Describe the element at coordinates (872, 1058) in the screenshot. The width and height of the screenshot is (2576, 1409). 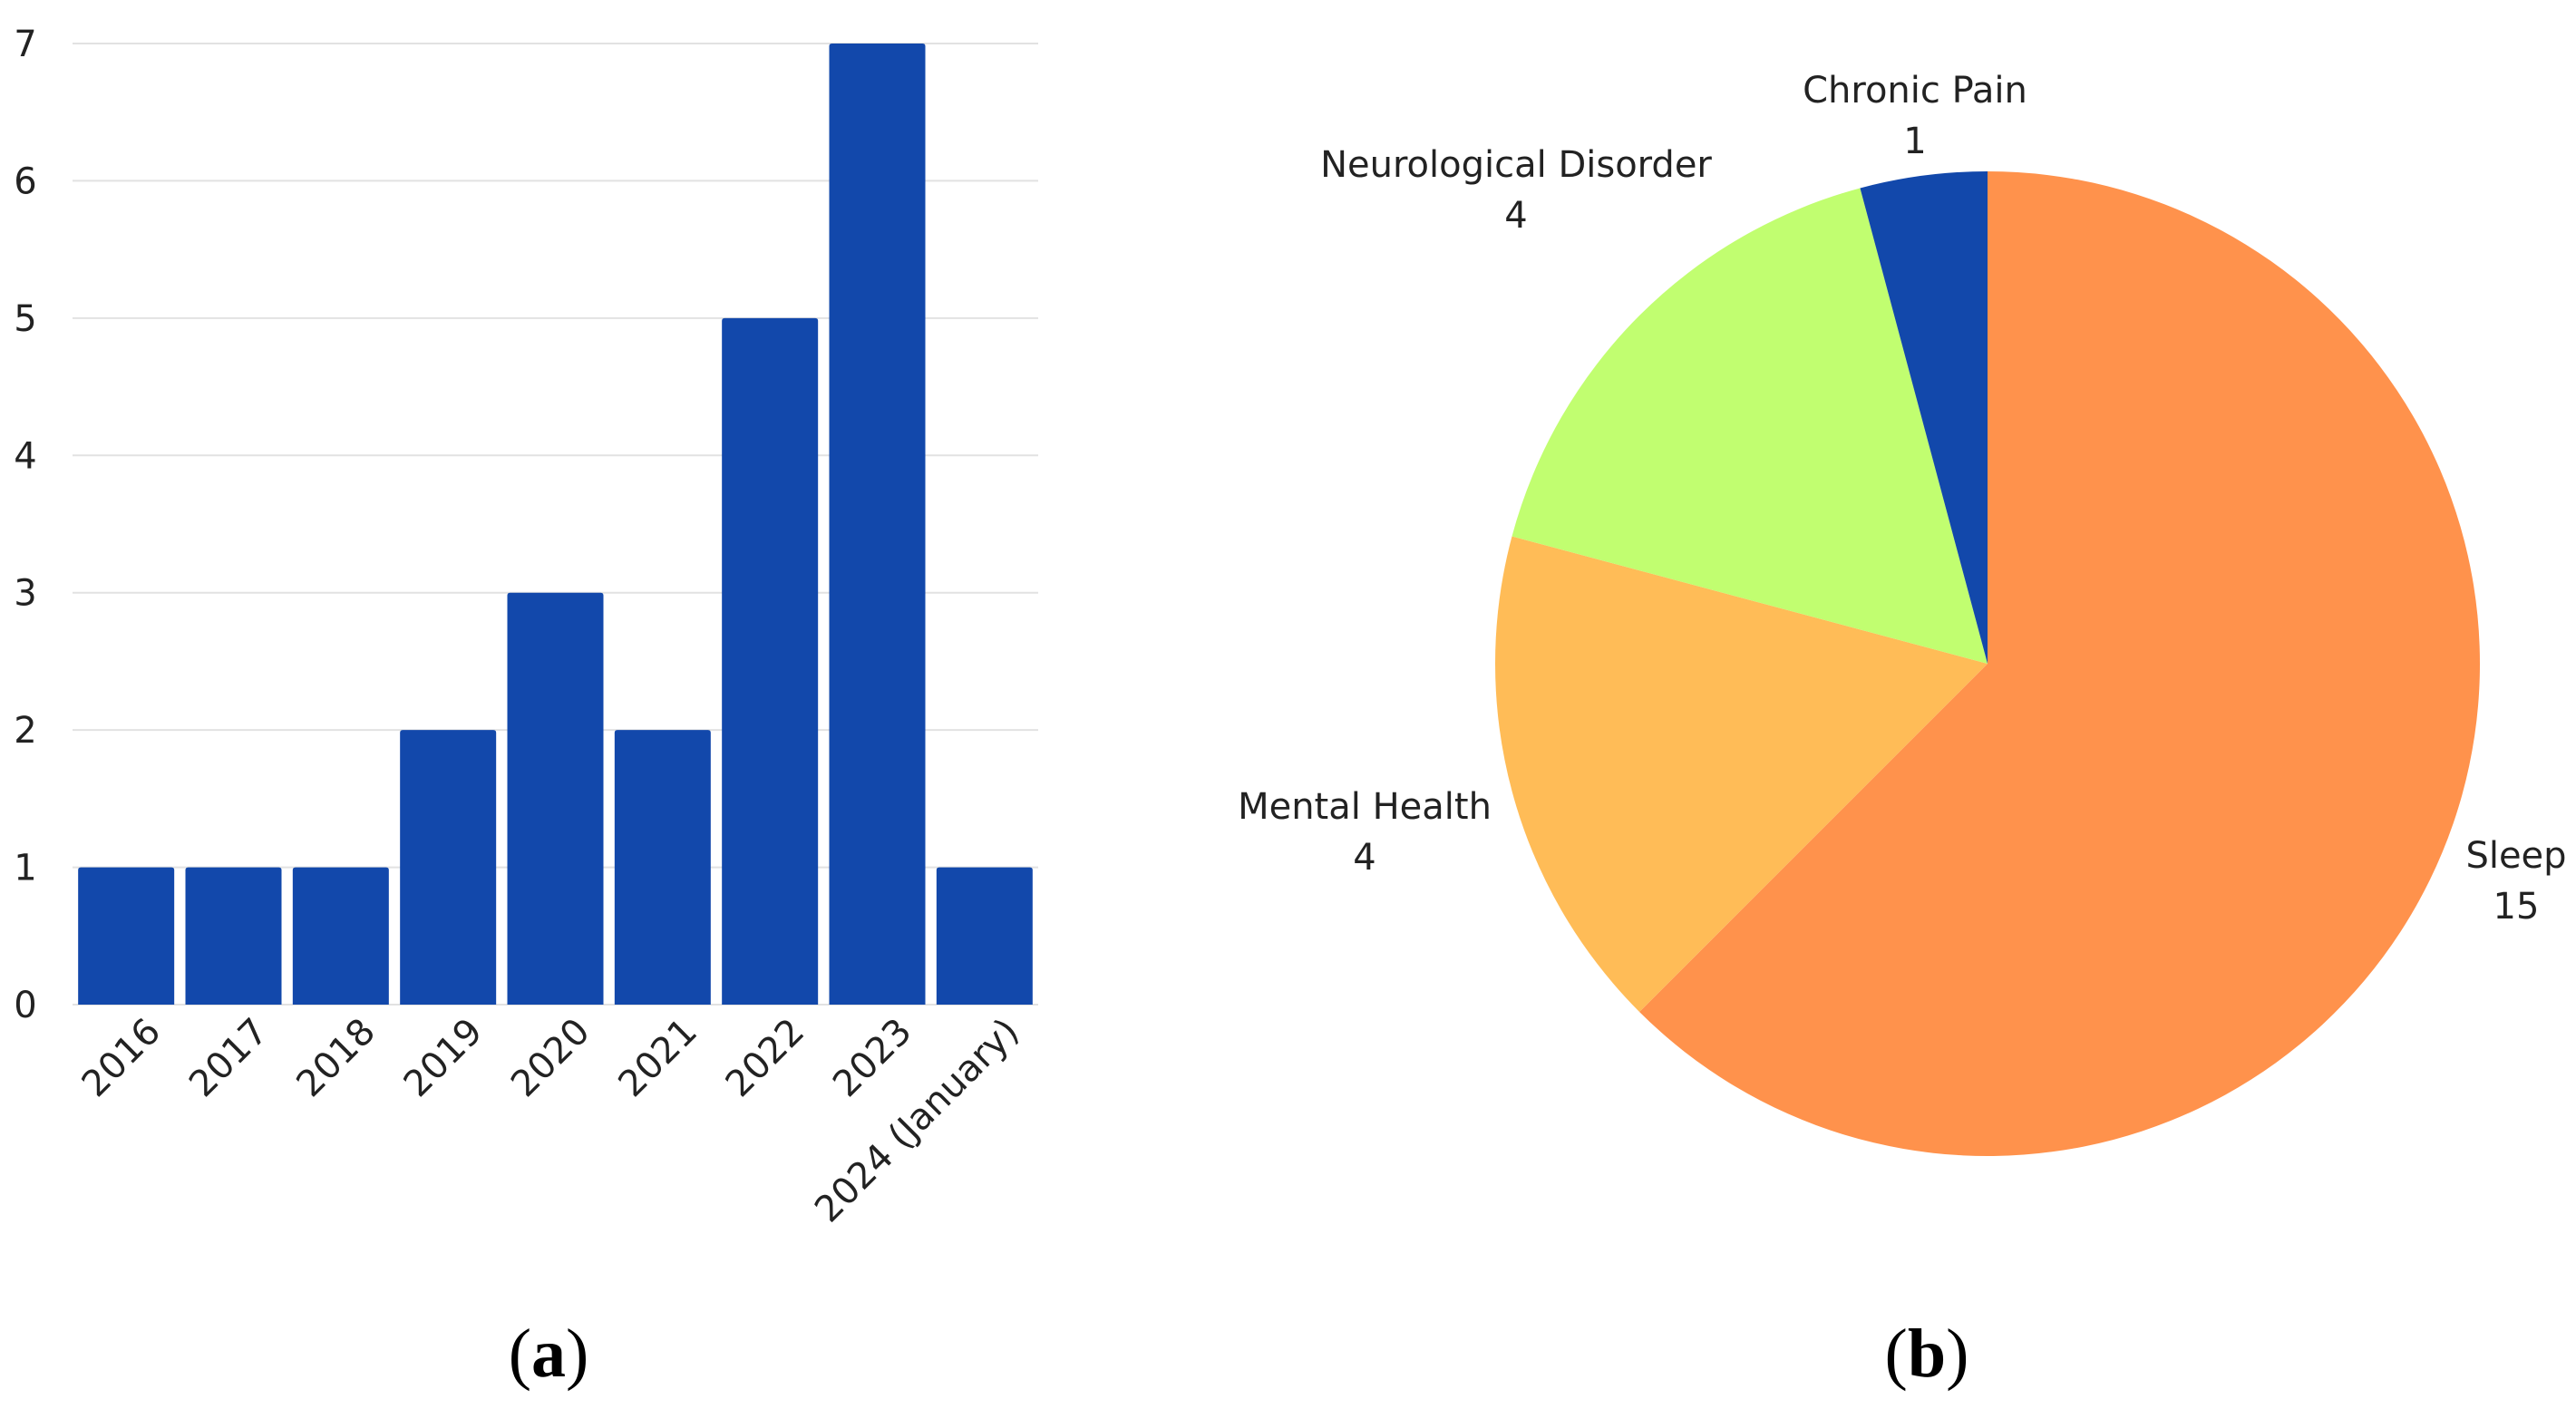
I see `x-tick-label-2023: 2023` at that location.